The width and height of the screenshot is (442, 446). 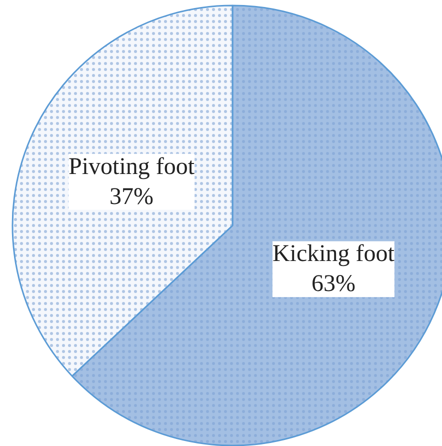 What do you see at coordinates (131, 167) in the screenshot?
I see `slice-label: Pivoting foot` at bounding box center [131, 167].